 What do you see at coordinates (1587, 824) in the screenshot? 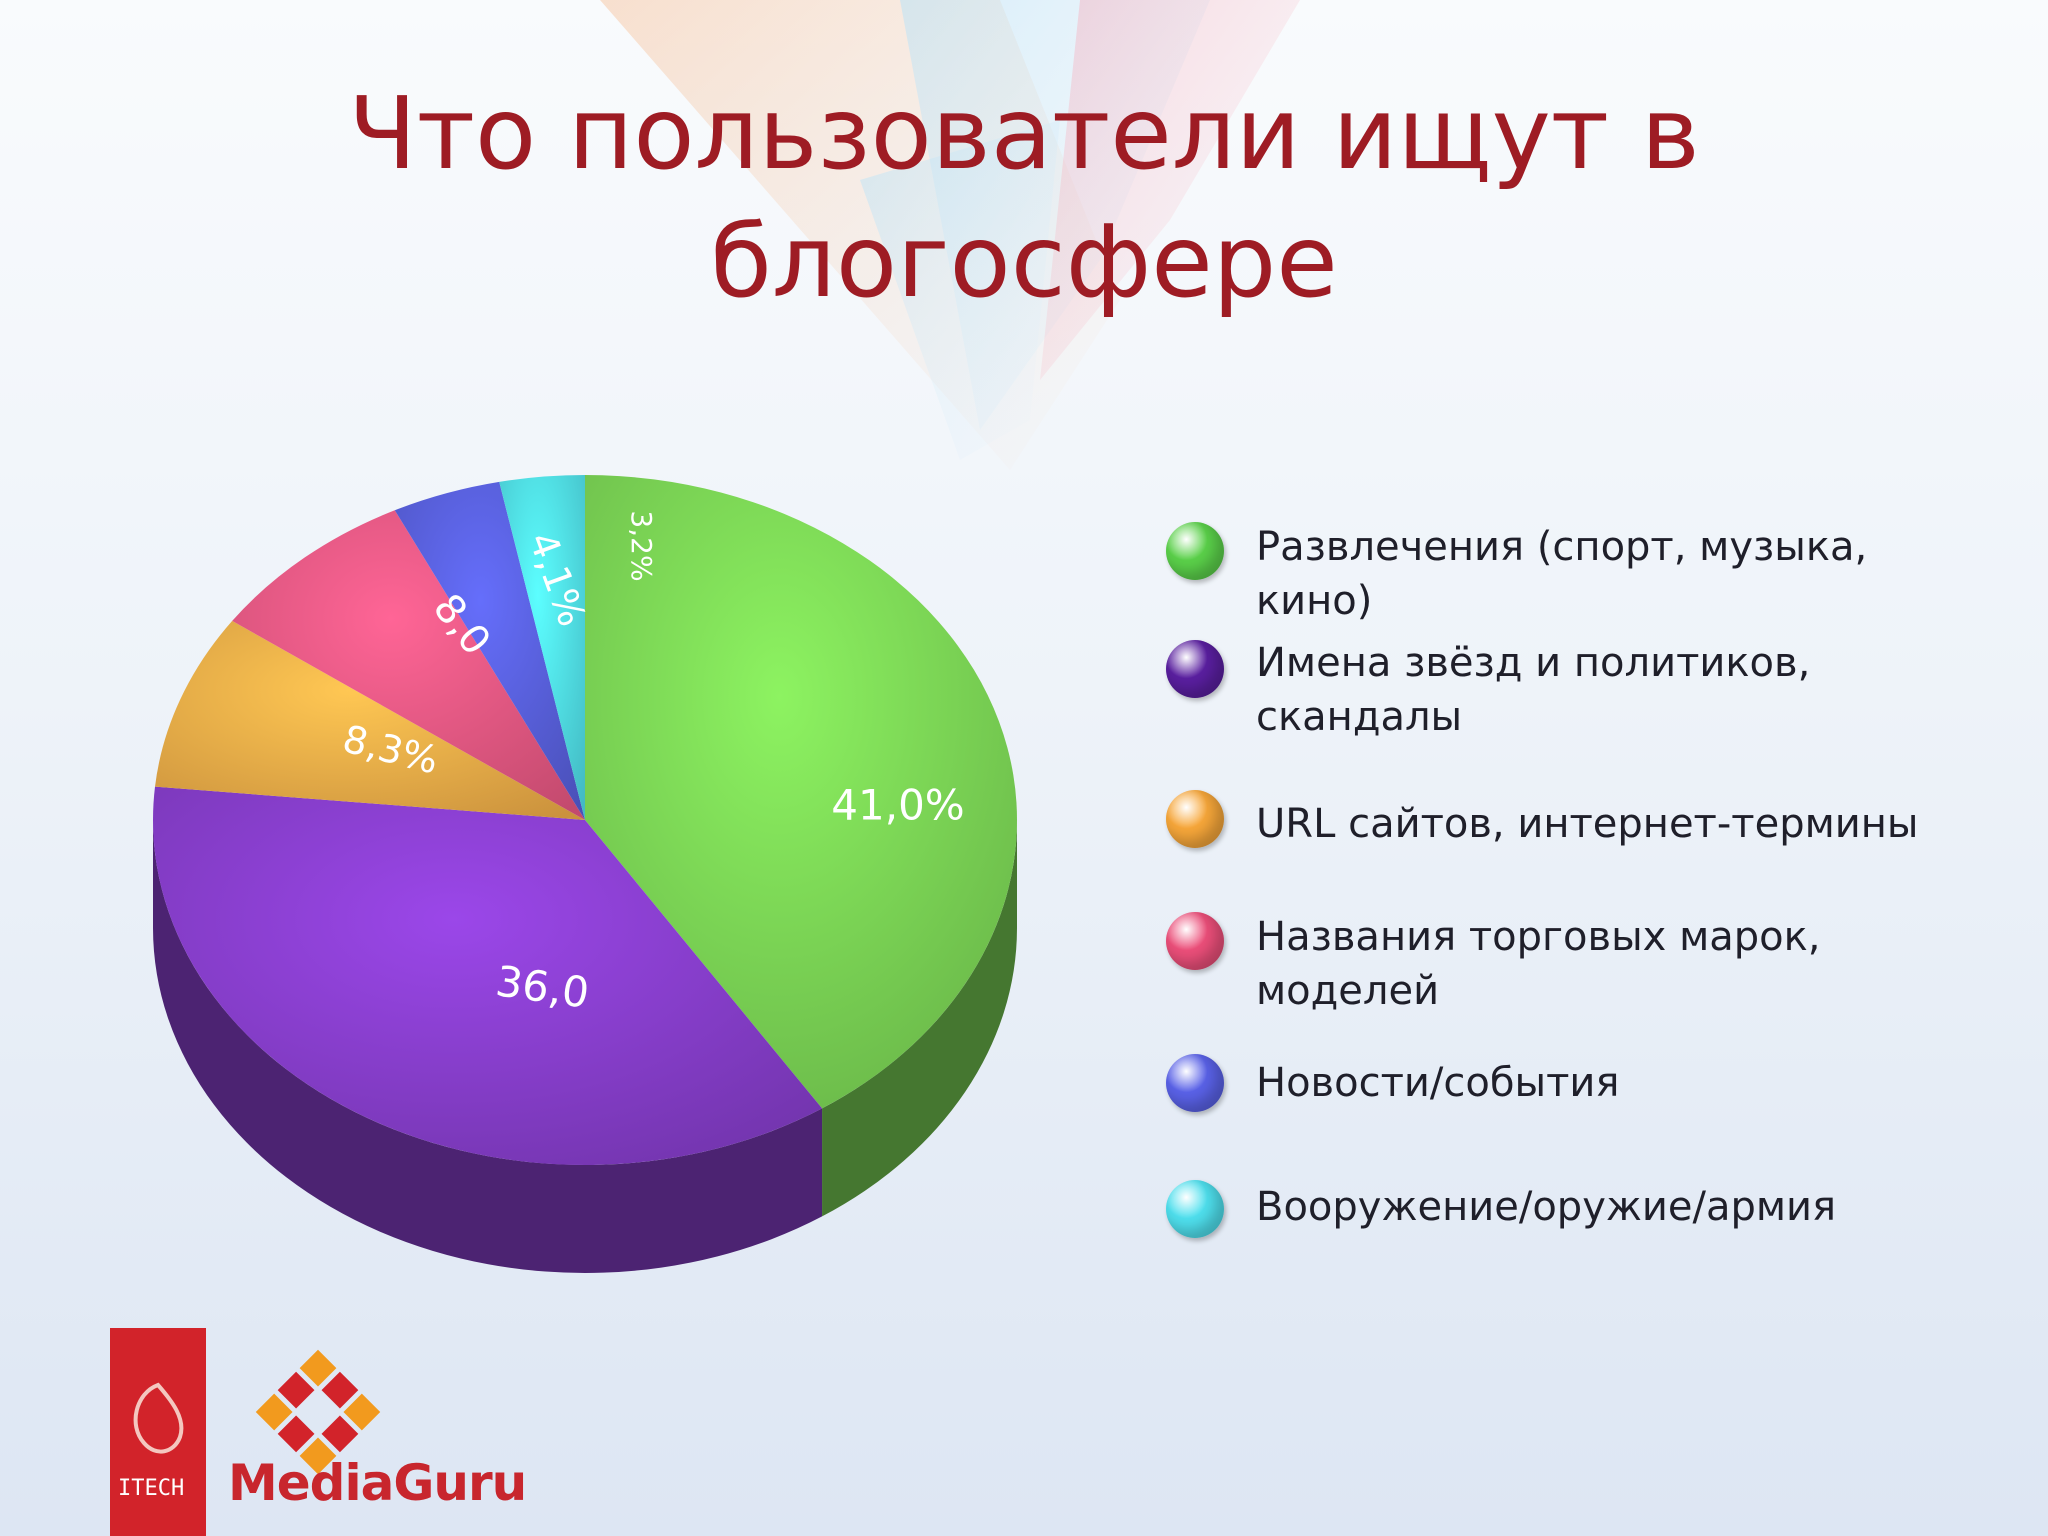
I see `legend-label: URL сайтов, интернет-термины` at bounding box center [1587, 824].